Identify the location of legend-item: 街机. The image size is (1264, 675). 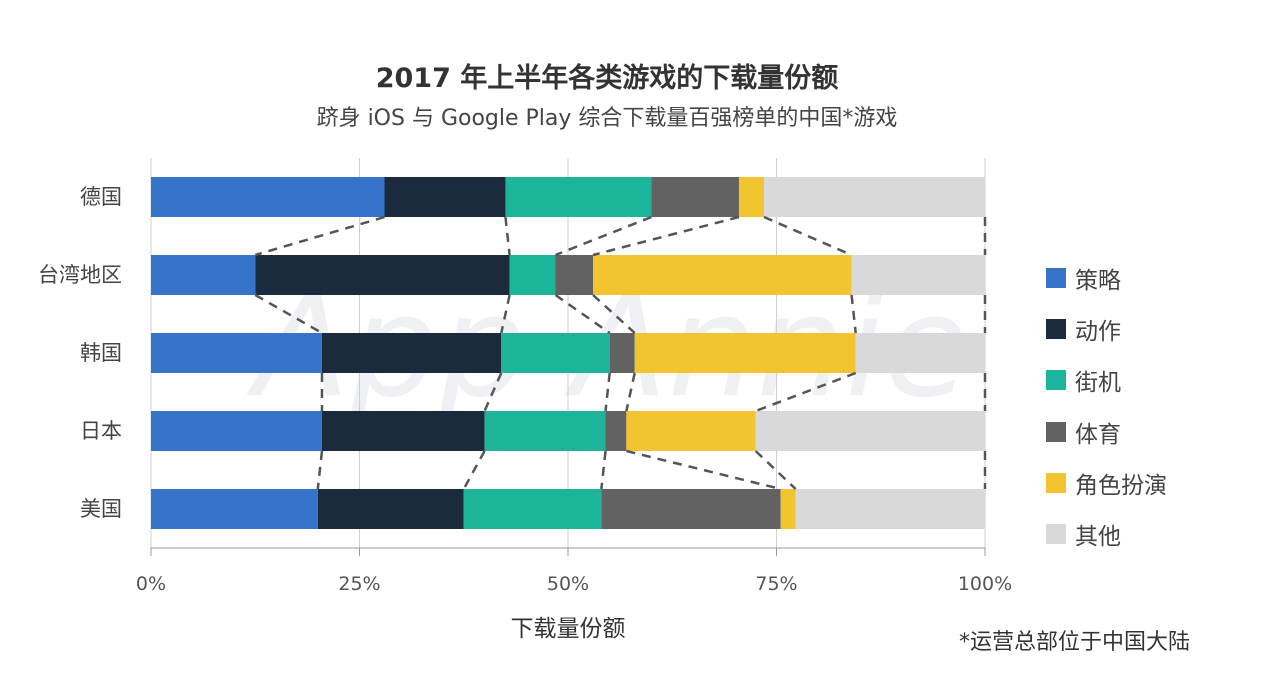
(1106, 380).